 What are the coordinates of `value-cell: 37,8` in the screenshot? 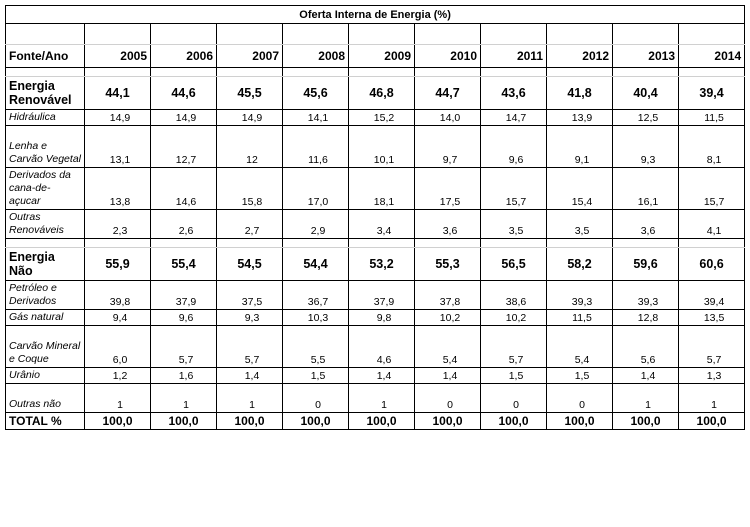 It's located at (447, 295).